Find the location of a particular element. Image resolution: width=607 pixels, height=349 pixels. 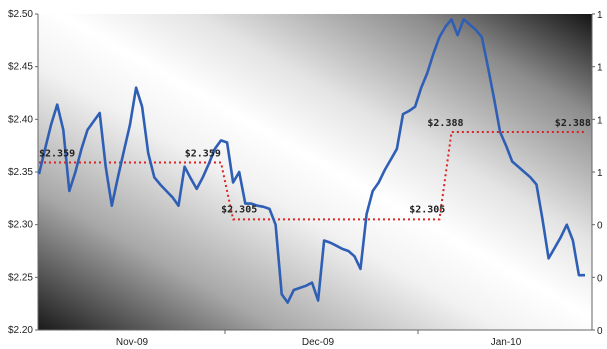

x-tick-label: Nov-09 is located at coordinates (132, 342).